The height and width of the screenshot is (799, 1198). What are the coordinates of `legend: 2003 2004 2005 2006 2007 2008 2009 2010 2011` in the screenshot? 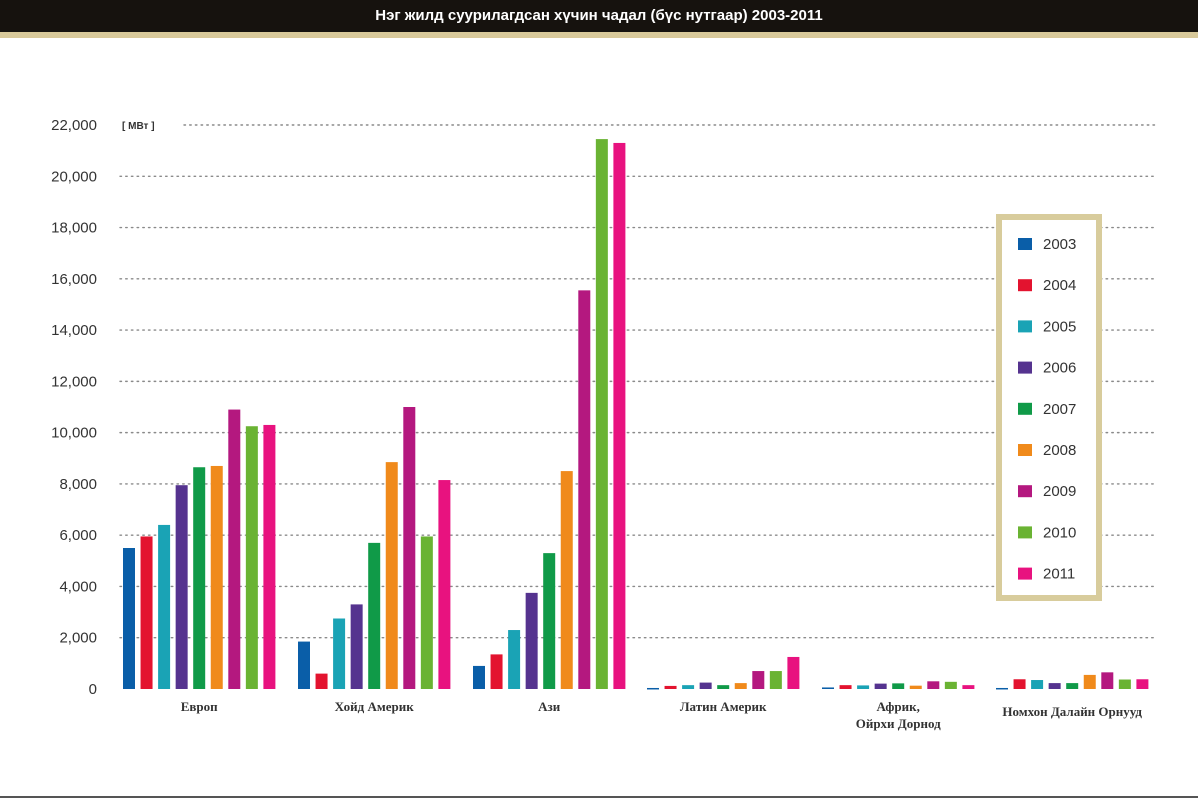 It's located at (1049, 407).